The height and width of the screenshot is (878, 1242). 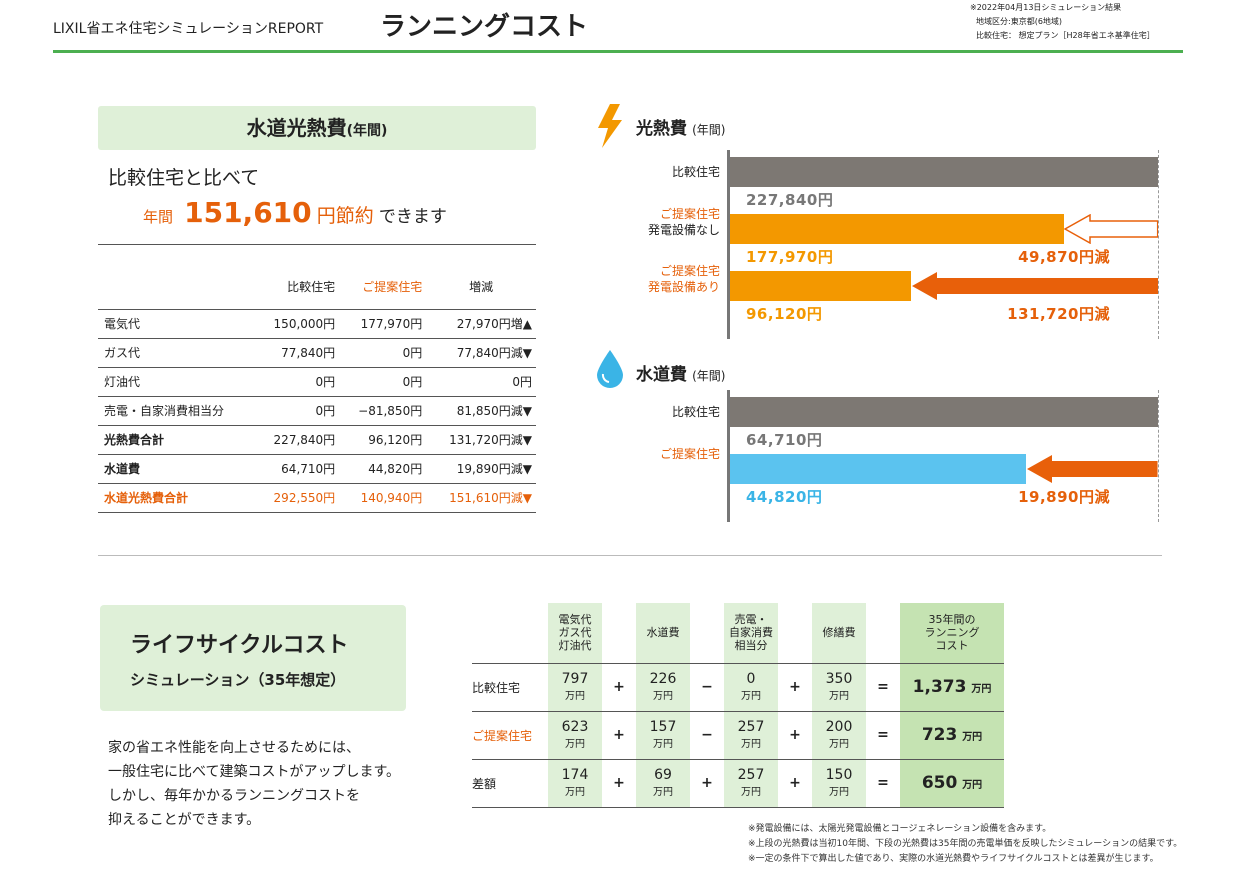 What do you see at coordinates (939, 687) in the screenshot?
I see `total-value: 1,373` at bounding box center [939, 687].